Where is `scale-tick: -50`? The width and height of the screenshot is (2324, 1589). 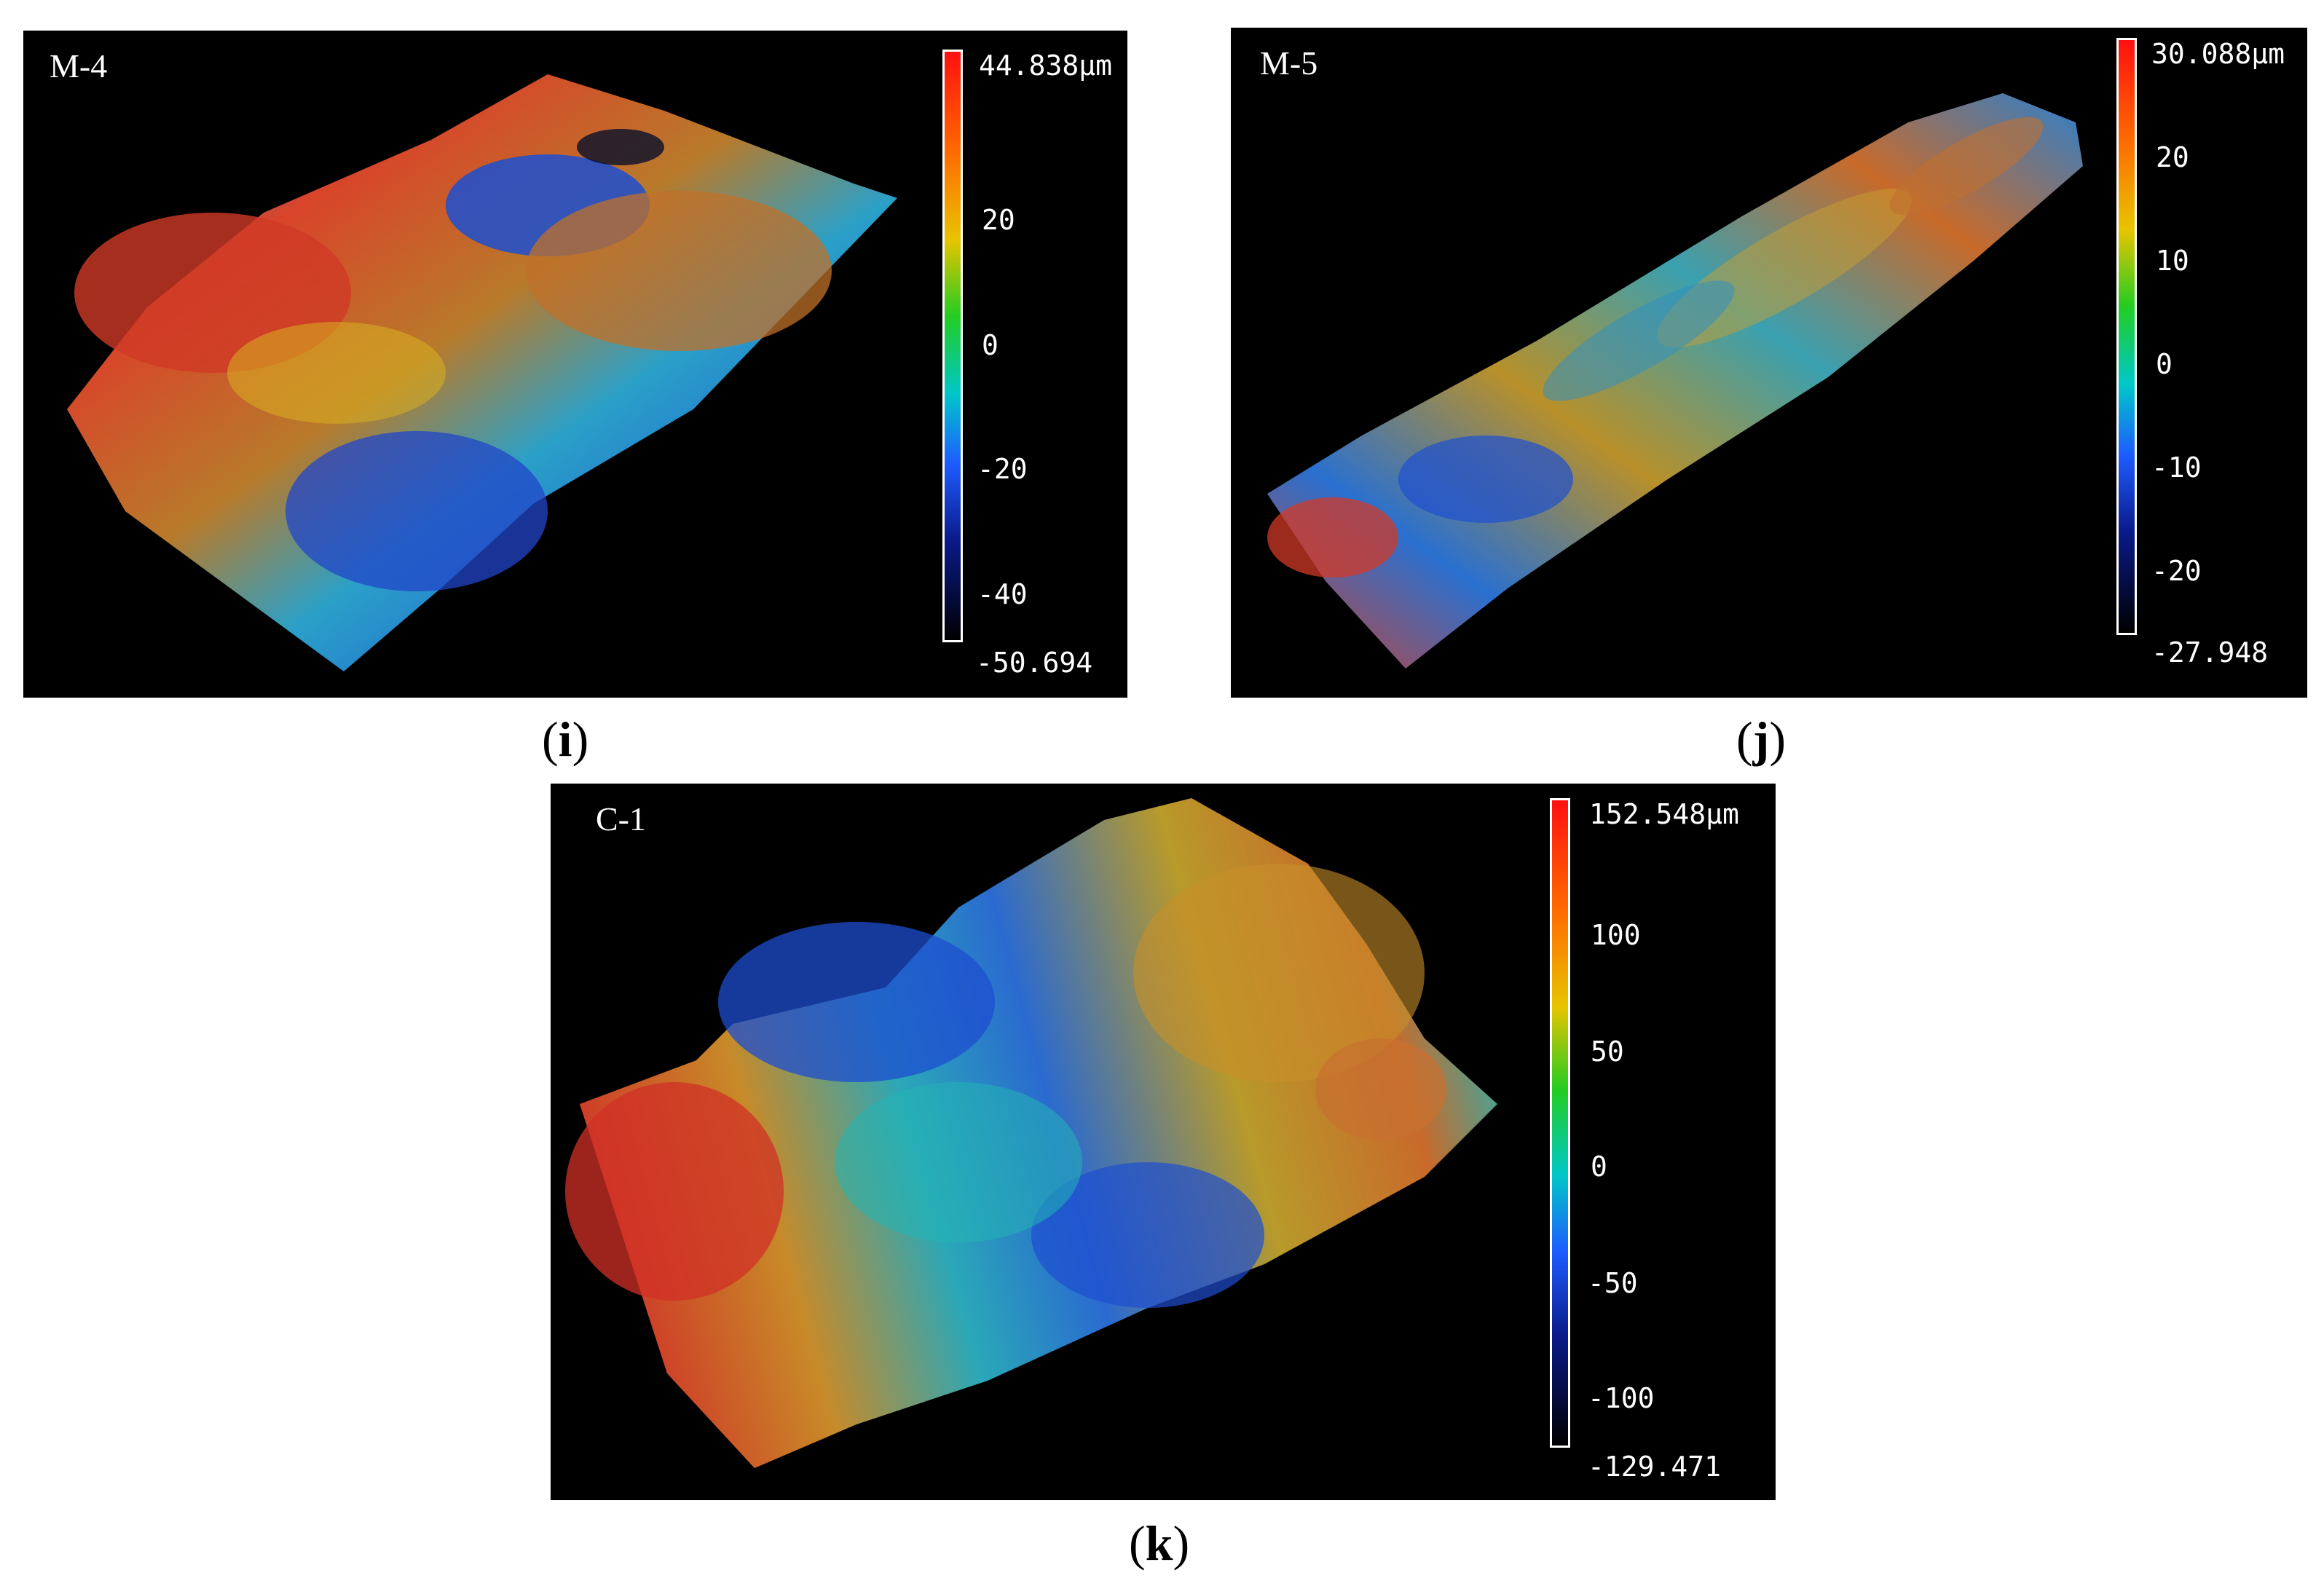
scale-tick: -50 is located at coordinates (1613, 1283).